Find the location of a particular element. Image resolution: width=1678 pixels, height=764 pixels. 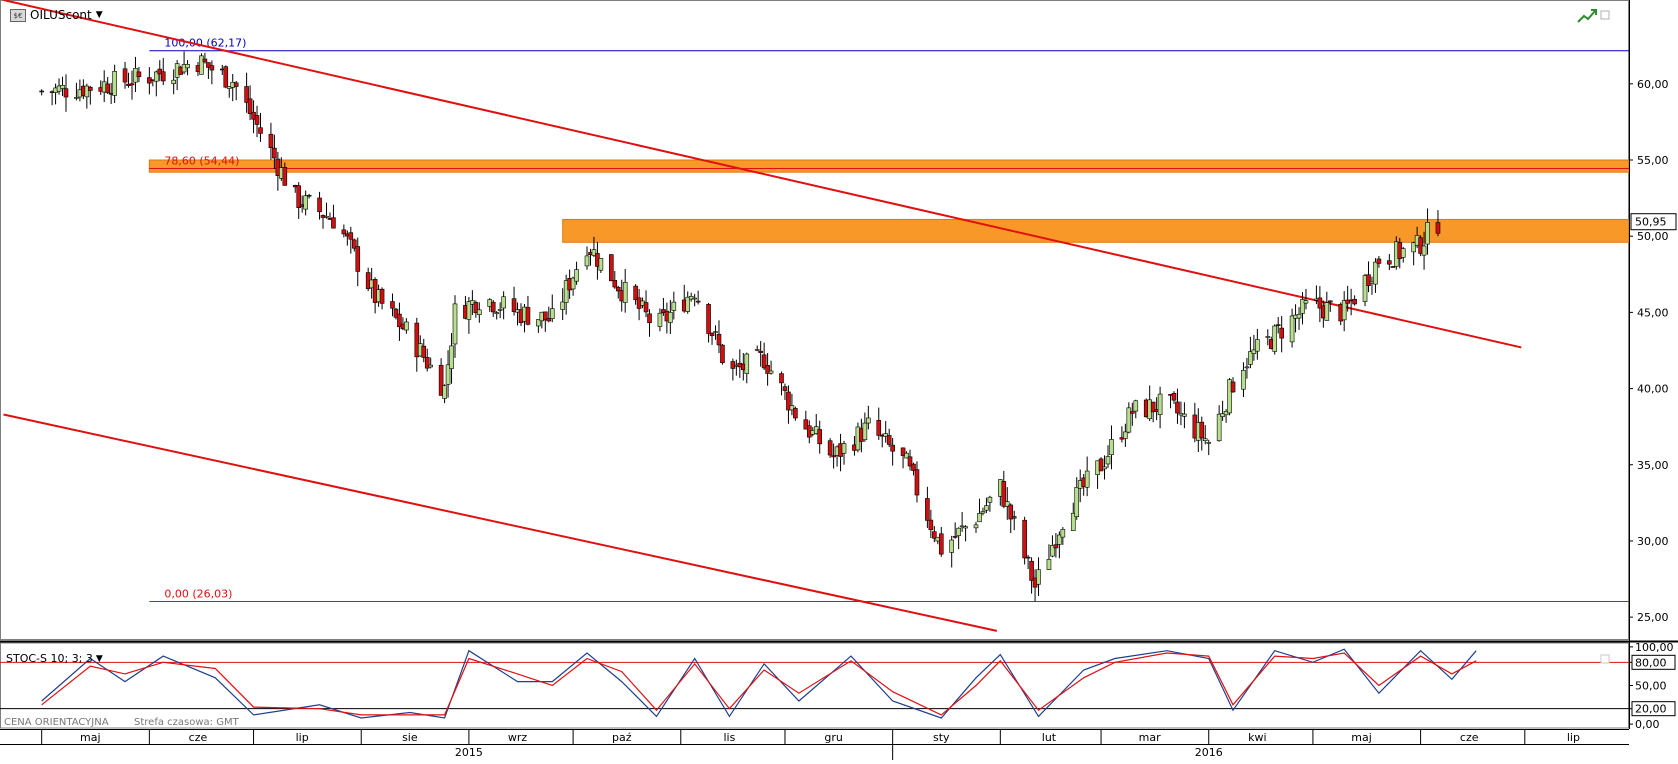

fibonacci-level-label: 0,00 (26,03) is located at coordinates (198, 593).